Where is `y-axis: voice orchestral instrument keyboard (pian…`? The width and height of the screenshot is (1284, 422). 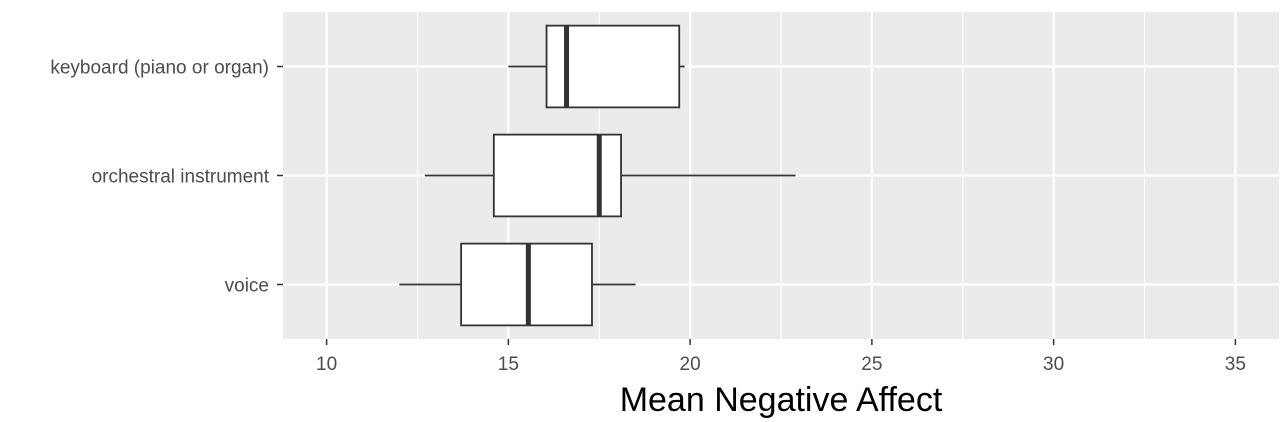 y-axis: voice orchestral instrument keyboard (pian… is located at coordinates (166, 177).